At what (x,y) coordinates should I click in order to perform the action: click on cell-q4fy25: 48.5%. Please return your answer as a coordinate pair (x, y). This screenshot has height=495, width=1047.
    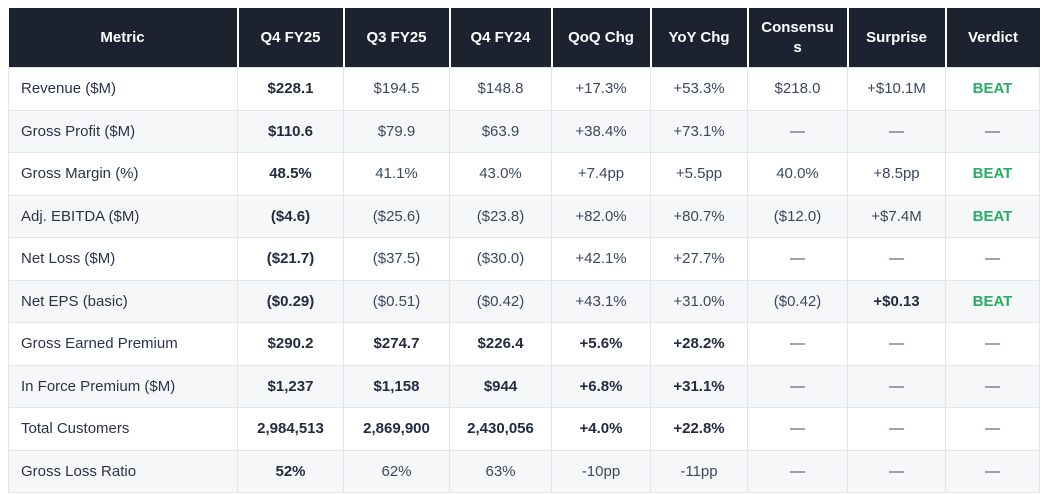
    Looking at the image, I should click on (290, 174).